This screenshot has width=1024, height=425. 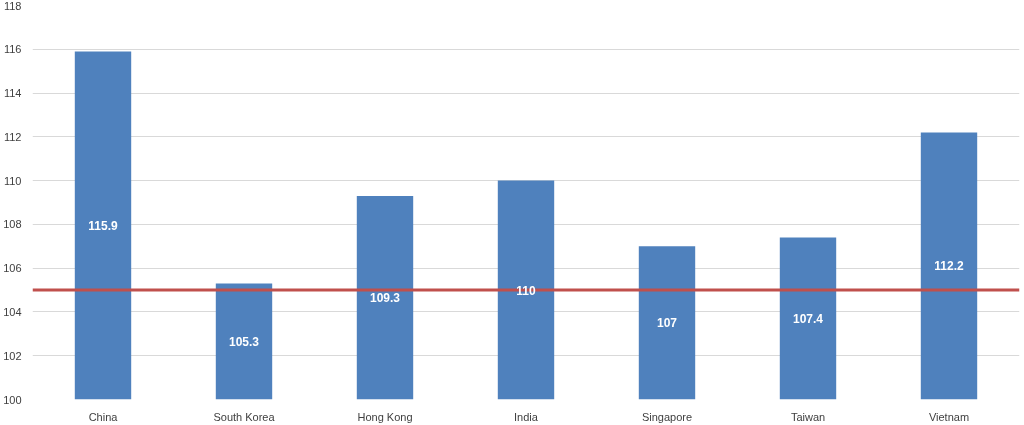 What do you see at coordinates (808, 319) in the screenshot?
I see `data-label: 107.4` at bounding box center [808, 319].